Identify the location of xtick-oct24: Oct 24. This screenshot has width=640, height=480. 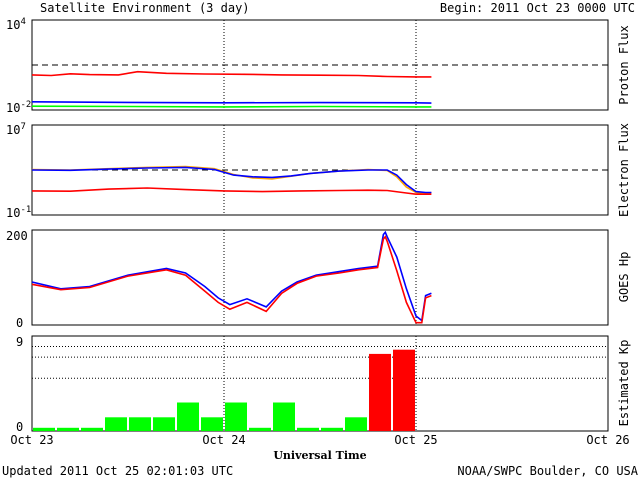
(223, 440).